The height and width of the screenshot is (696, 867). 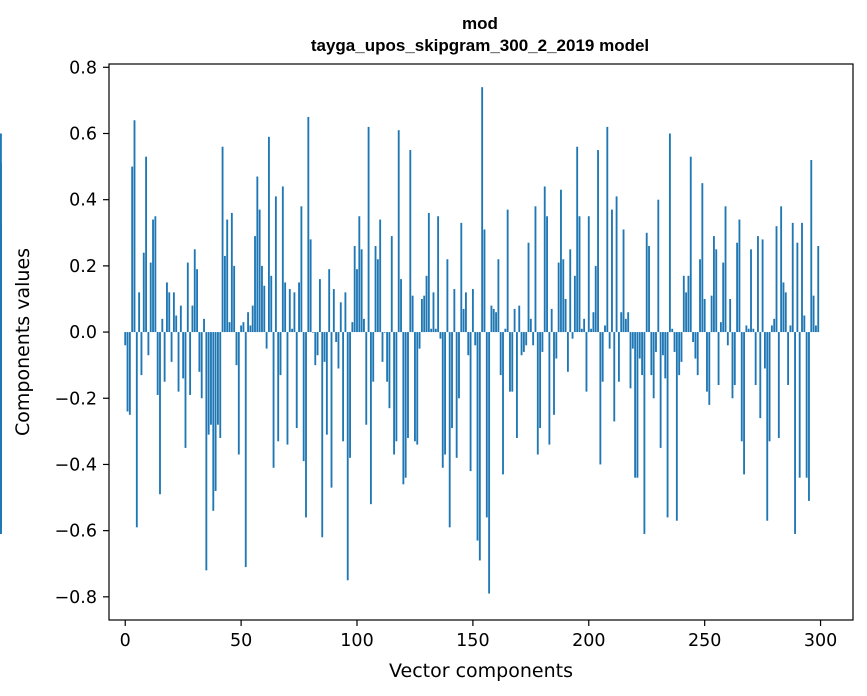 I want to click on chart-subtitle: tayga_upos_skipgram_300_2_2019 model, so click(x=480, y=45).